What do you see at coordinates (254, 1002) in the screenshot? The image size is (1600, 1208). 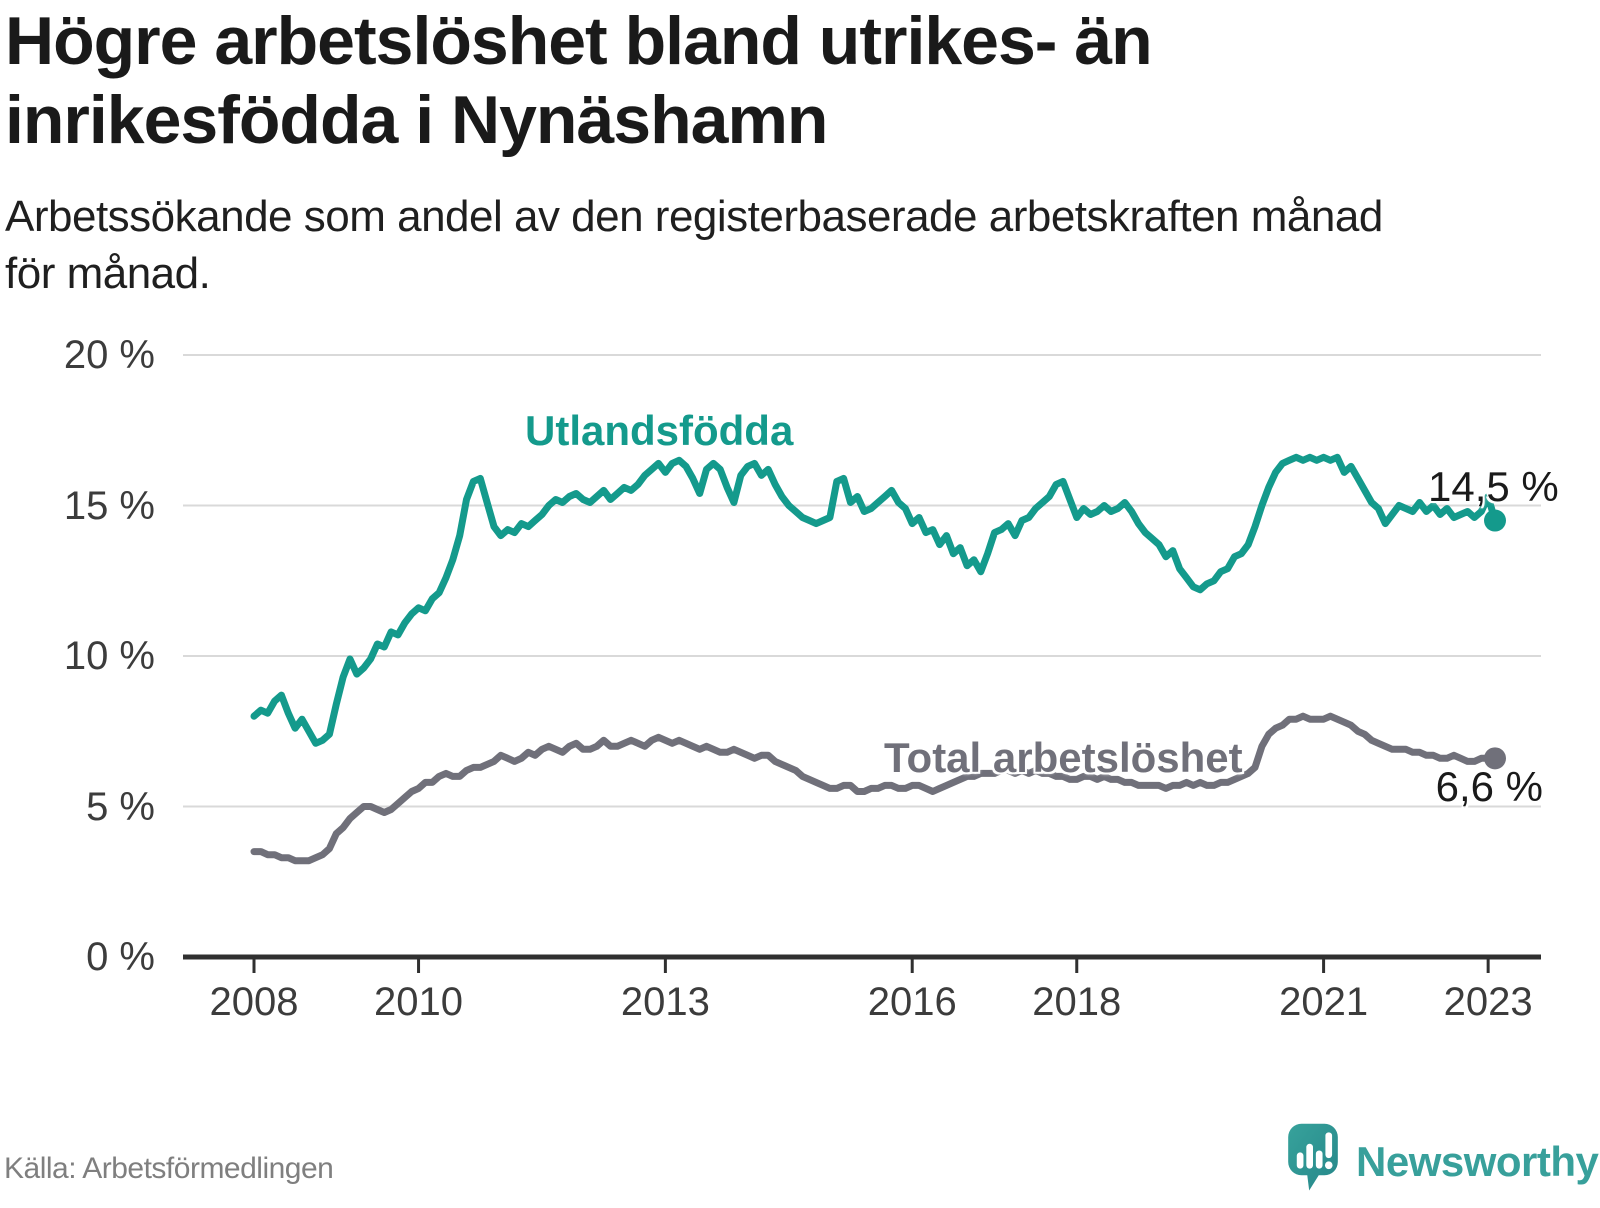 I see `x-tick-label: 2008` at bounding box center [254, 1002].